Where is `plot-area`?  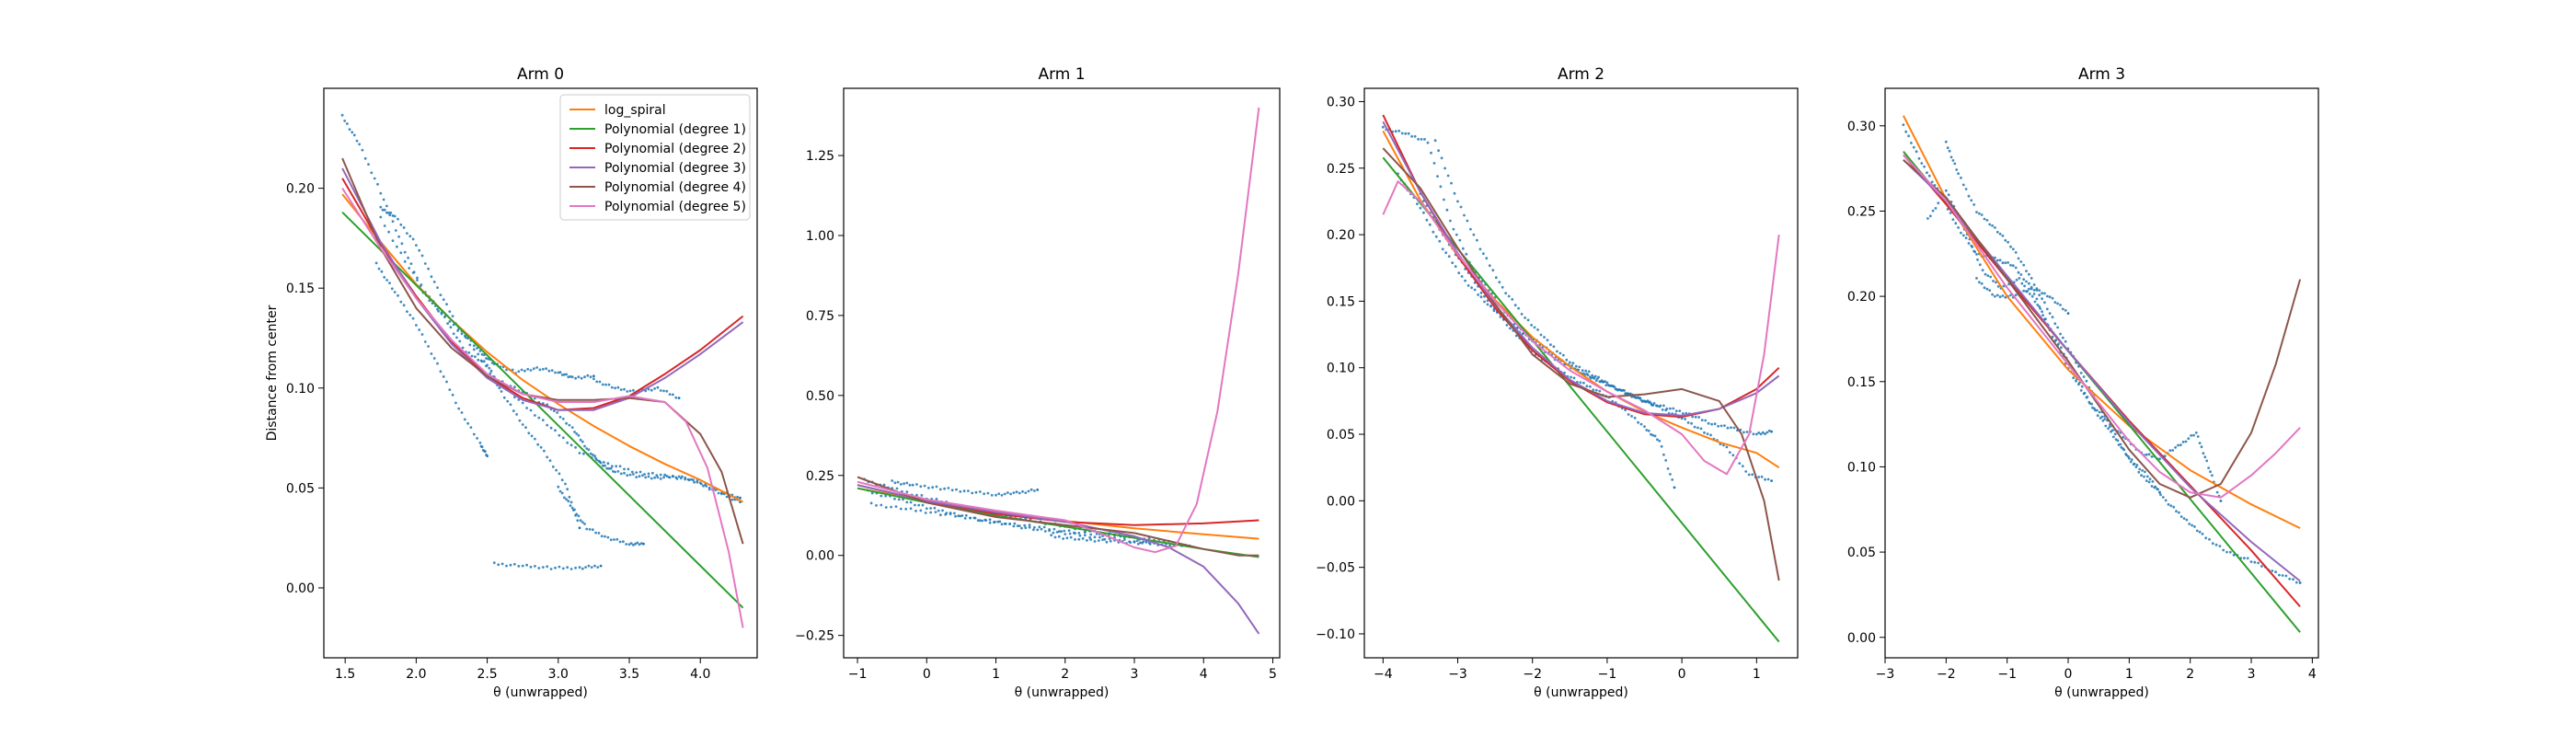 plot-area is located at coordinates (542, 370).